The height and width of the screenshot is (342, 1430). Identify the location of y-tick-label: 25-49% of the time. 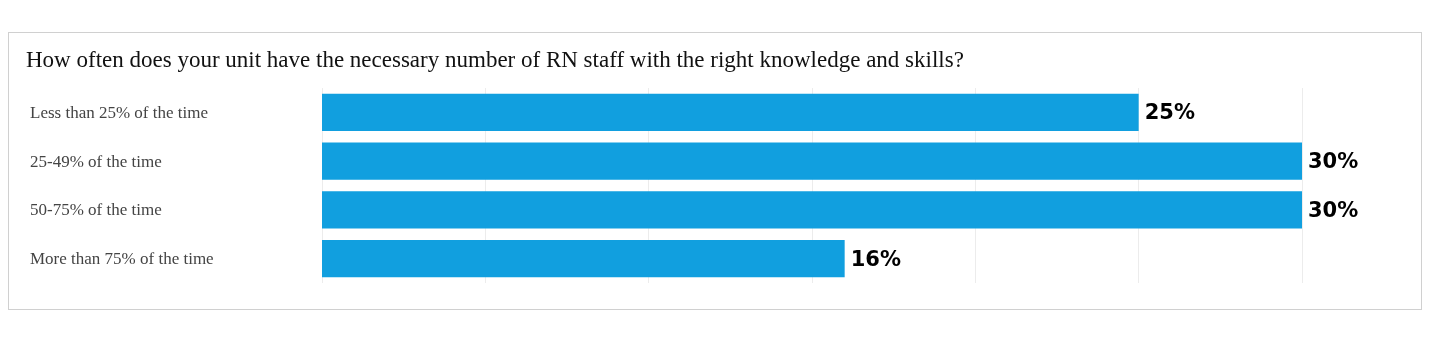
(96, 161).